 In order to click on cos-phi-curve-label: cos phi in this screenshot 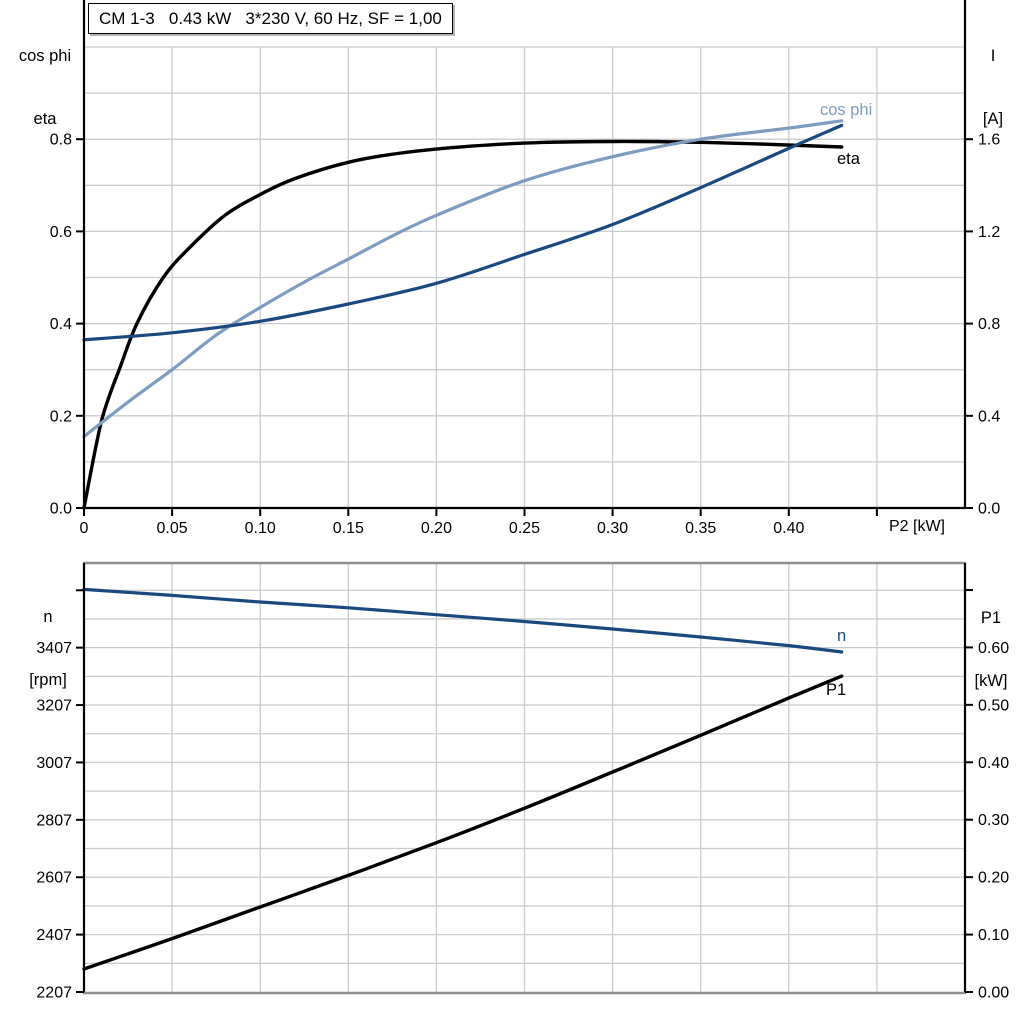, I will do `click(846, 110)`.